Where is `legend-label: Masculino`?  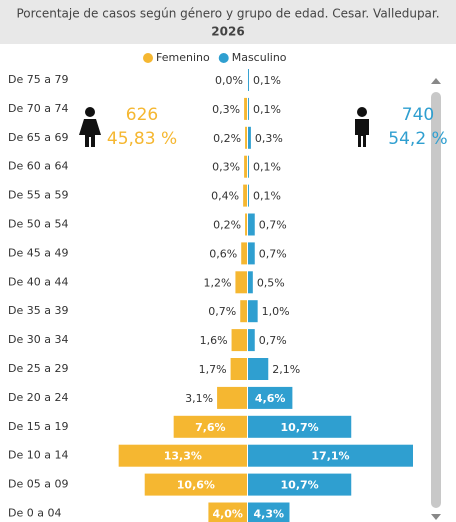 legend-label: Masculino is located at coordinates (259, 57).